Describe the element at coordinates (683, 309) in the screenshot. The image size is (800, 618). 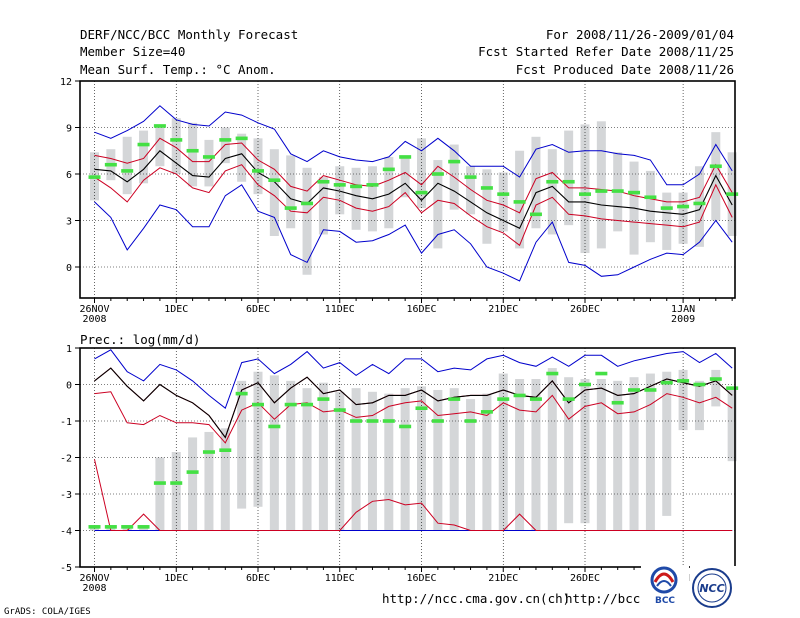
I see `temp-x-tick-label: 1JAN` at that location.